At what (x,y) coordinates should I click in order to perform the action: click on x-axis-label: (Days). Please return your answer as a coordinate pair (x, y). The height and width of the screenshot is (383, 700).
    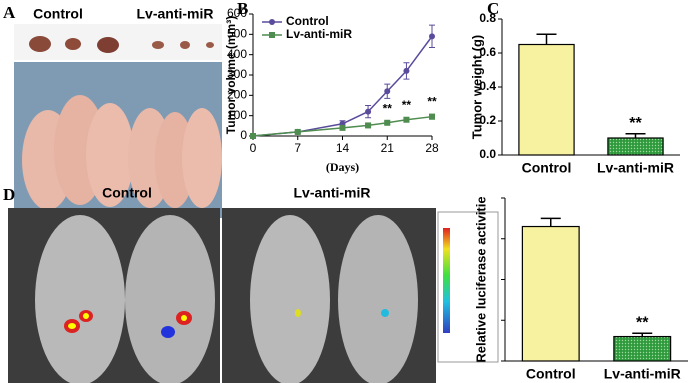
    Looking at the image, I should click on (342, 167).